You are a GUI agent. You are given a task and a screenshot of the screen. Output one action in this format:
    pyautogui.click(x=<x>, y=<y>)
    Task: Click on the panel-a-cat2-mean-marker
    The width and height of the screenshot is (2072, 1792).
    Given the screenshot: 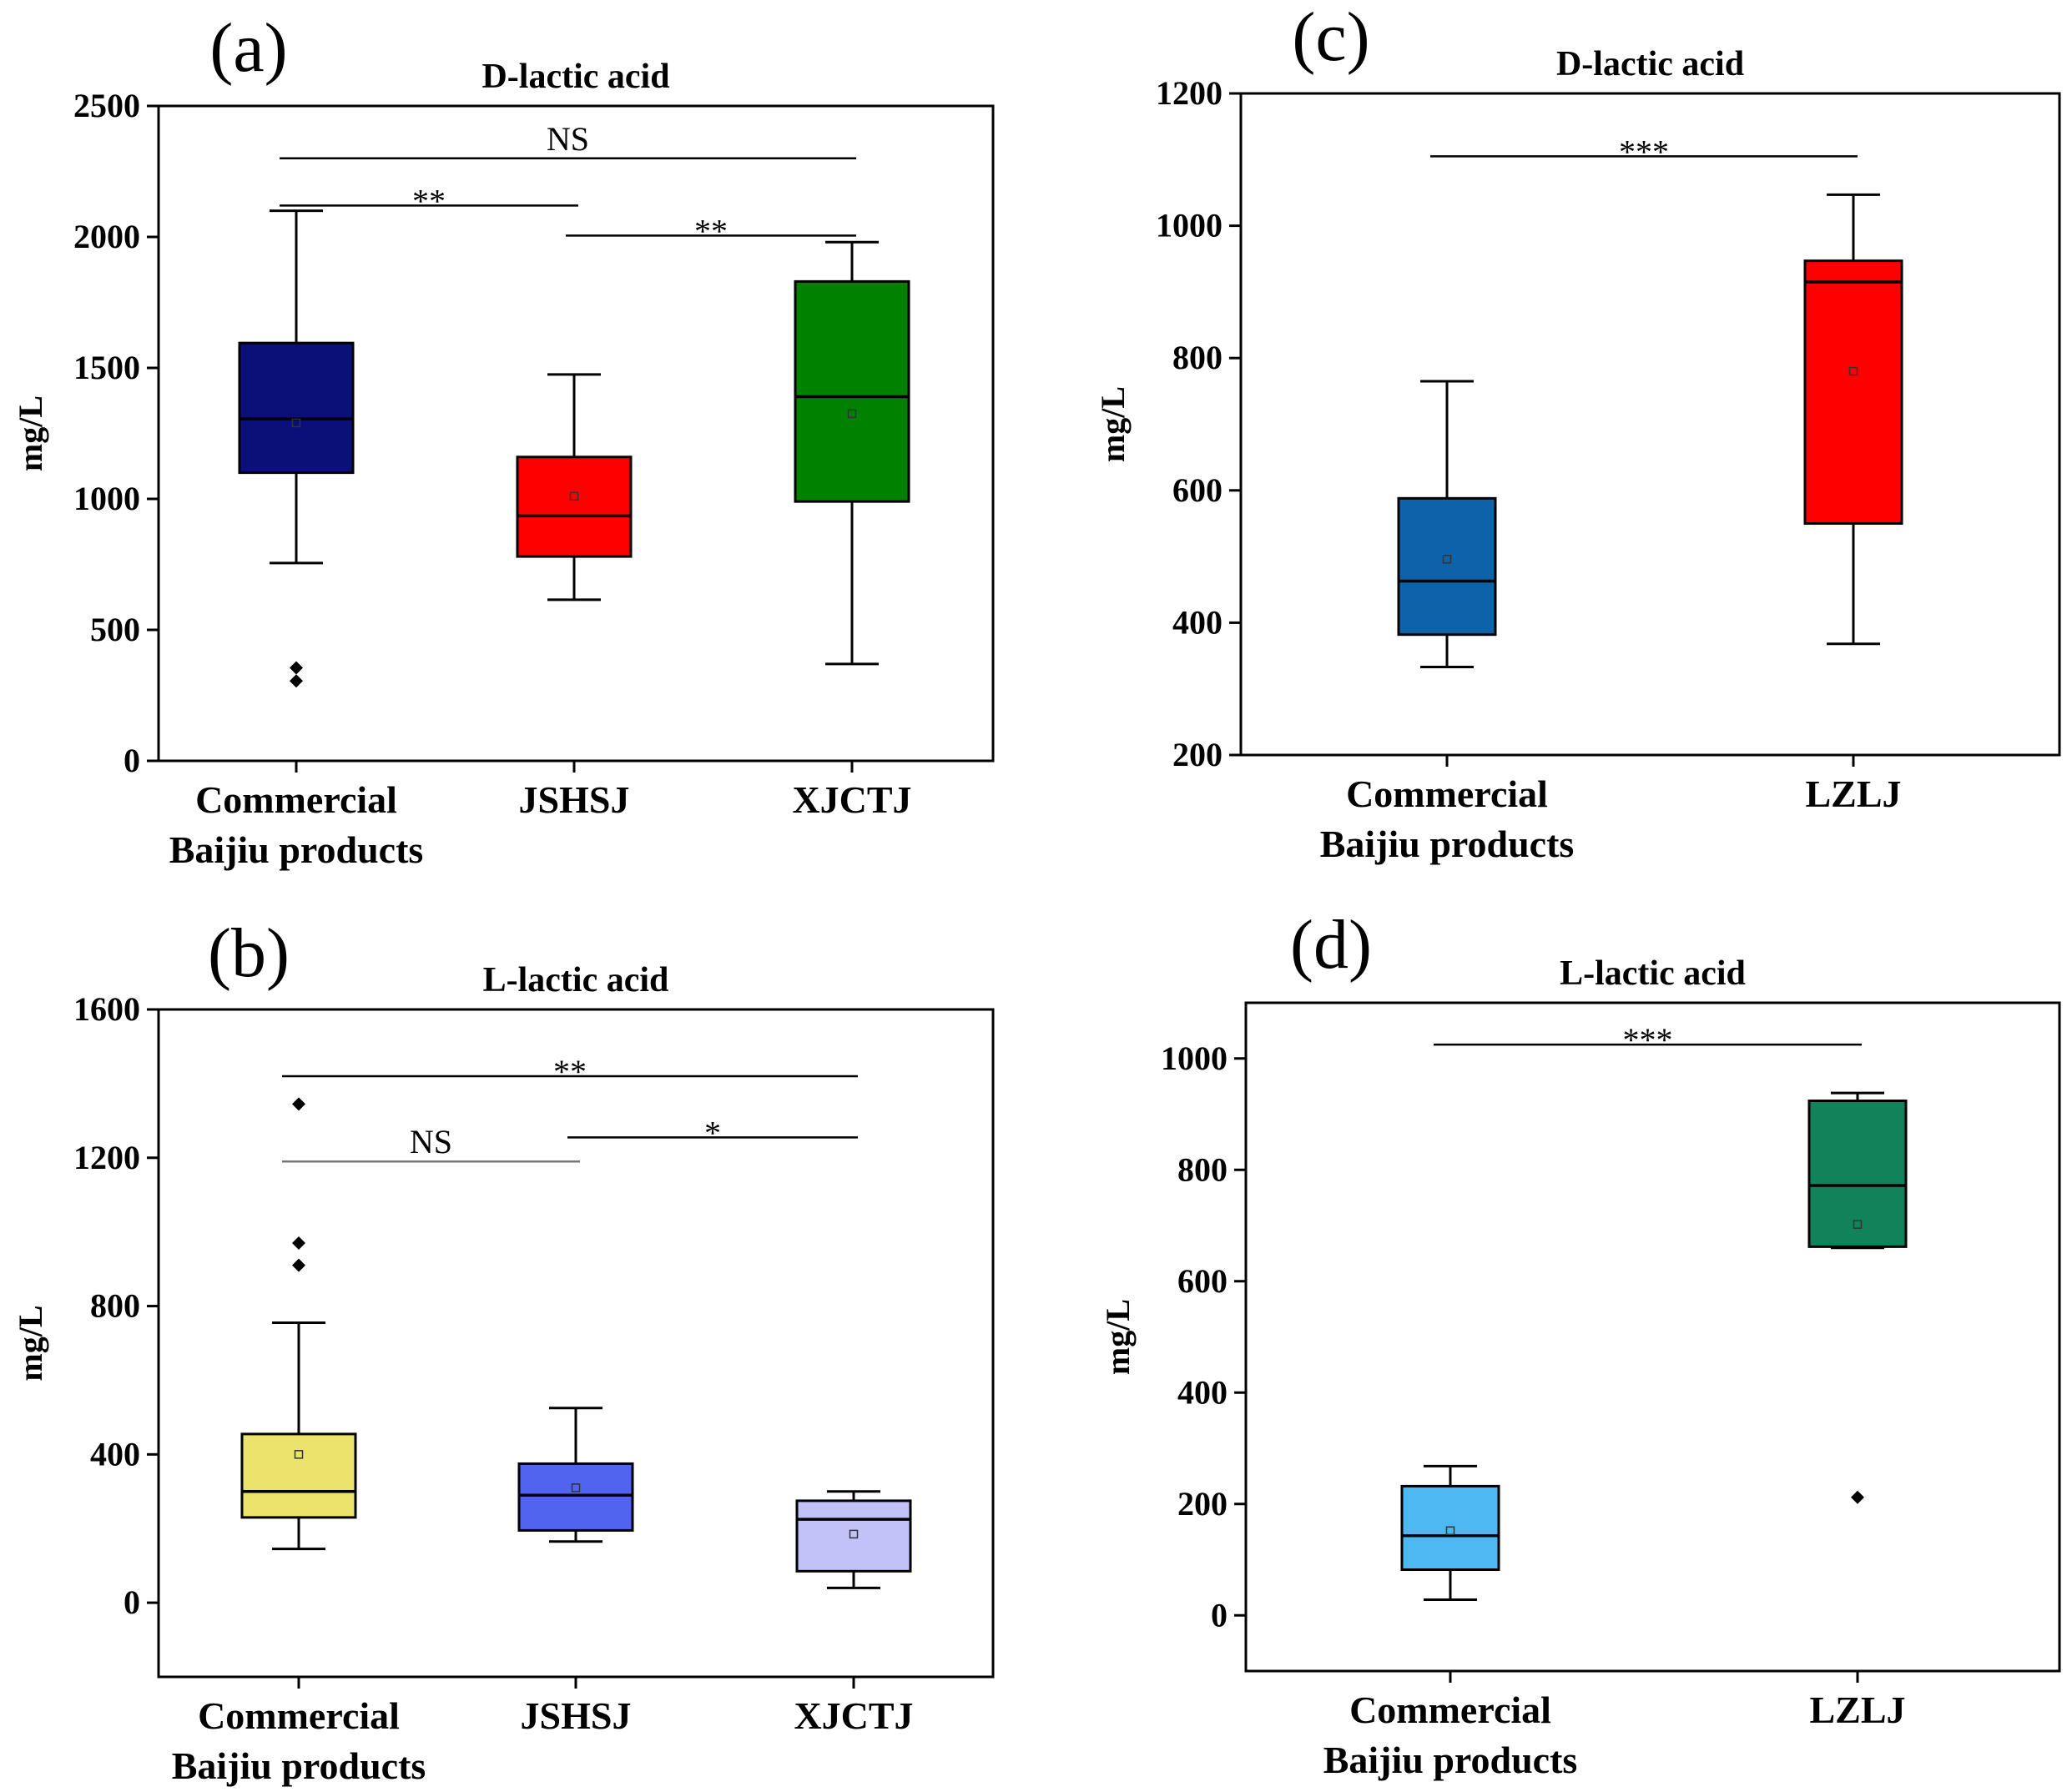 What is the action you would take?
    pyautogui.click(x=574, y=496)
    